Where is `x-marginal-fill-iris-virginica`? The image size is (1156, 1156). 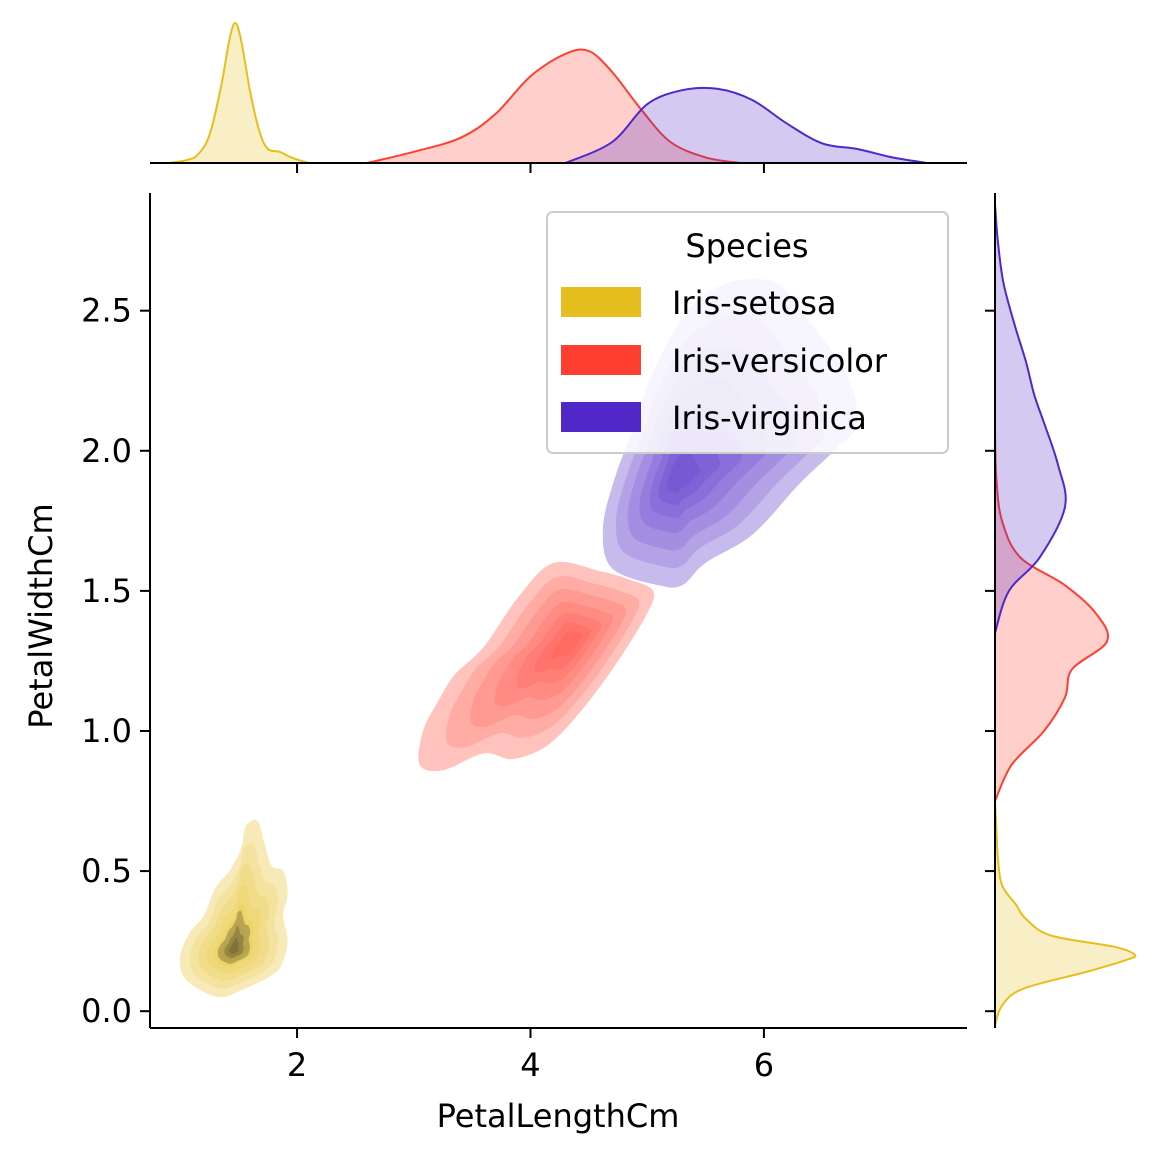 x-marginal-fill-iris-virginica is located at coordinates (746, 125).